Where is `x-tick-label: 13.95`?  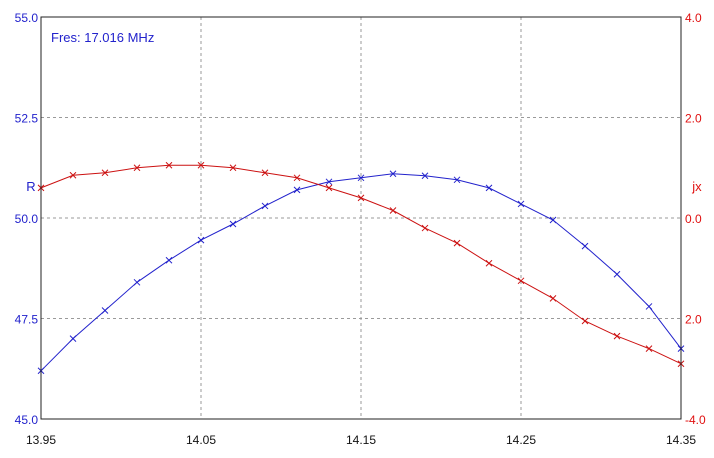 x-tick-label: 13.95 is located at coordinates (41, 440).